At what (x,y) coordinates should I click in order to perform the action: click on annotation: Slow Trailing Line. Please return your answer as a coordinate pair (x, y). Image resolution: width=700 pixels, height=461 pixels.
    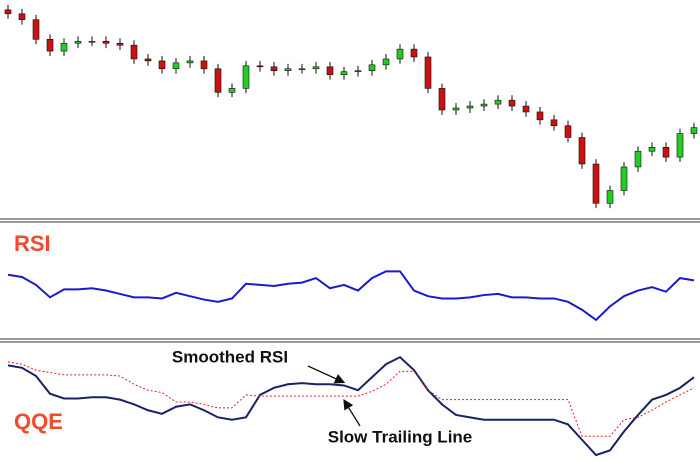
    Looking at the image, I should click on (400, 436).